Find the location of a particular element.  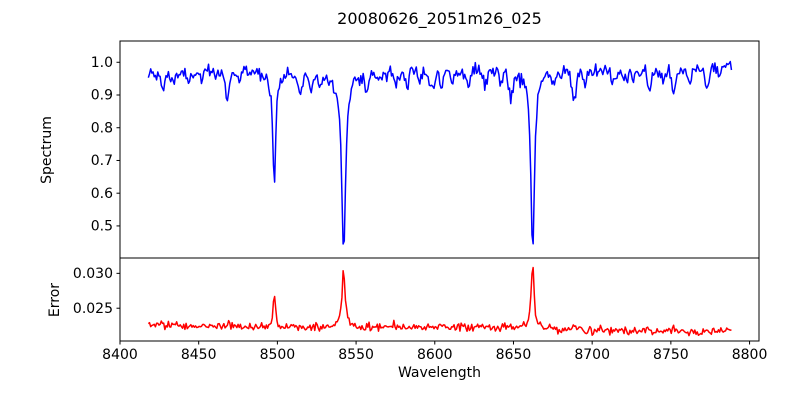

spectrum-y-tick-label: 0.8 is located at coordinates (102, 128).